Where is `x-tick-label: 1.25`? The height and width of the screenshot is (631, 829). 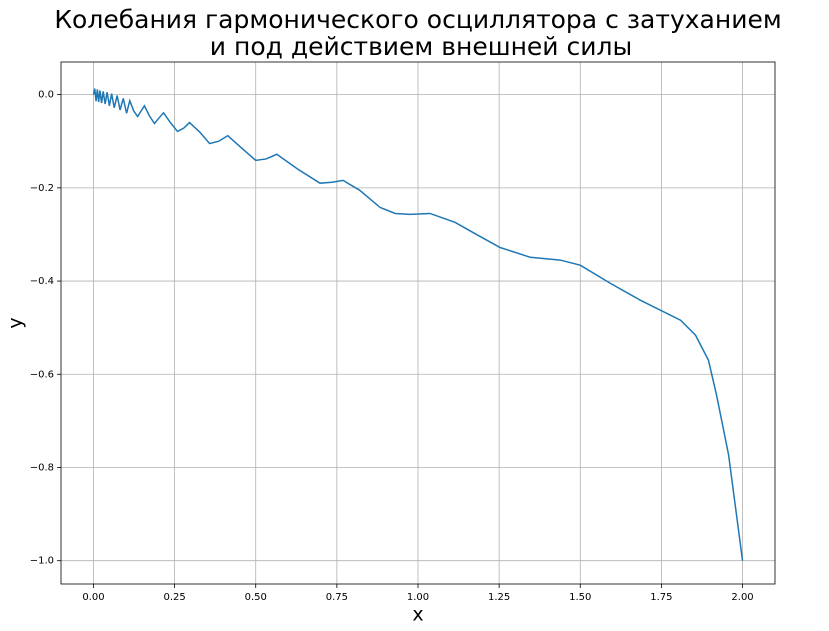
x-tick-label: 1.25 is located at coordinates (499, 597).